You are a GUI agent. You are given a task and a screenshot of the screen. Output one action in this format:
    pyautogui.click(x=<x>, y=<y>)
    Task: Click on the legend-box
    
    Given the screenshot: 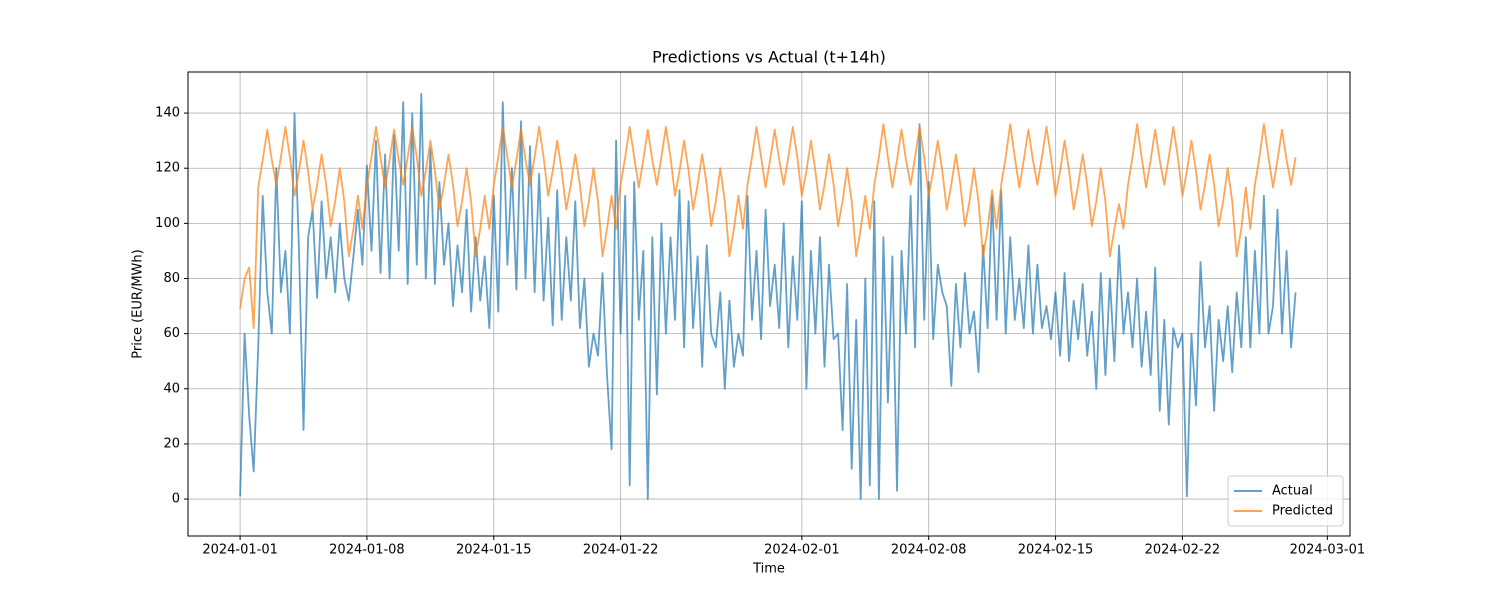 What is the action you would take?
    pyautogui.click(x=1285, y=501)
    